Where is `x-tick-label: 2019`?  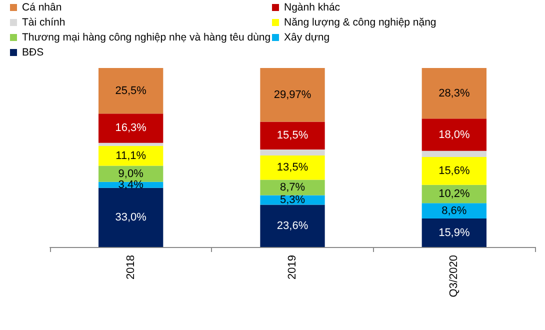 x-tick-label: 2019 is located at coordinates (292, 267).